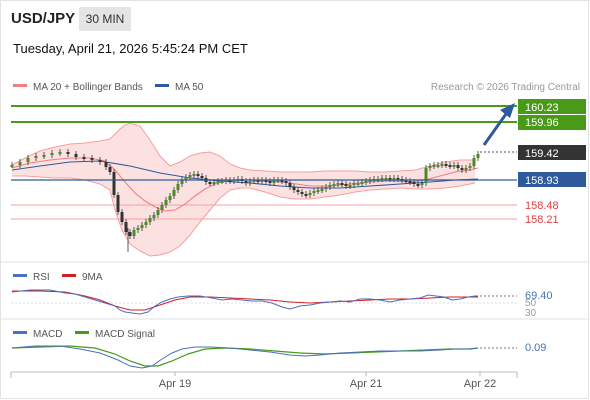  Describe the element at coordinates (82, 332) in the screenshot. I see `macd-signal-legend-swatch` at that location.